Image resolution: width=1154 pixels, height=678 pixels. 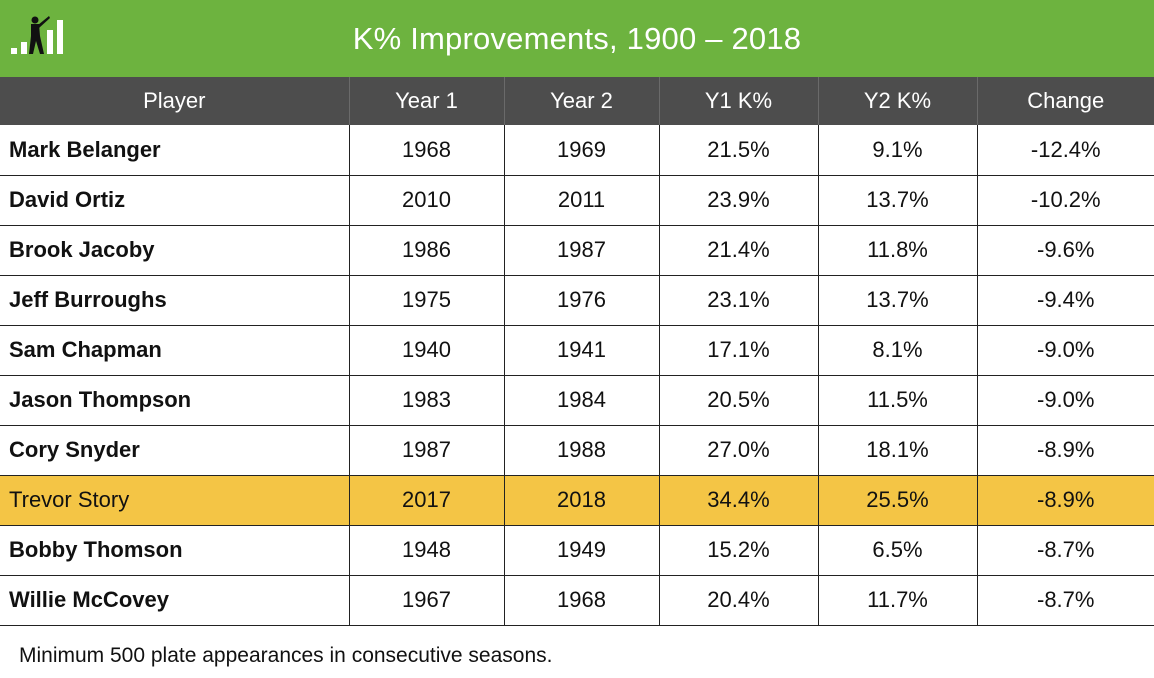 I want to click on cell-y2-k-pct: 18.1%, so click(x=898, y=450).